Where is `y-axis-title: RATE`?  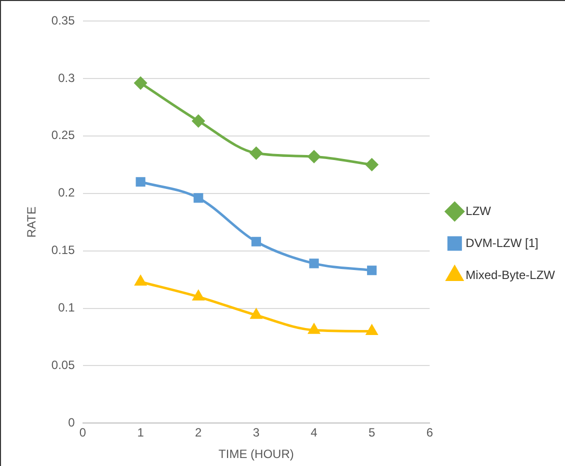
y-axis-title: RATE is located at coordinates (31, 222).